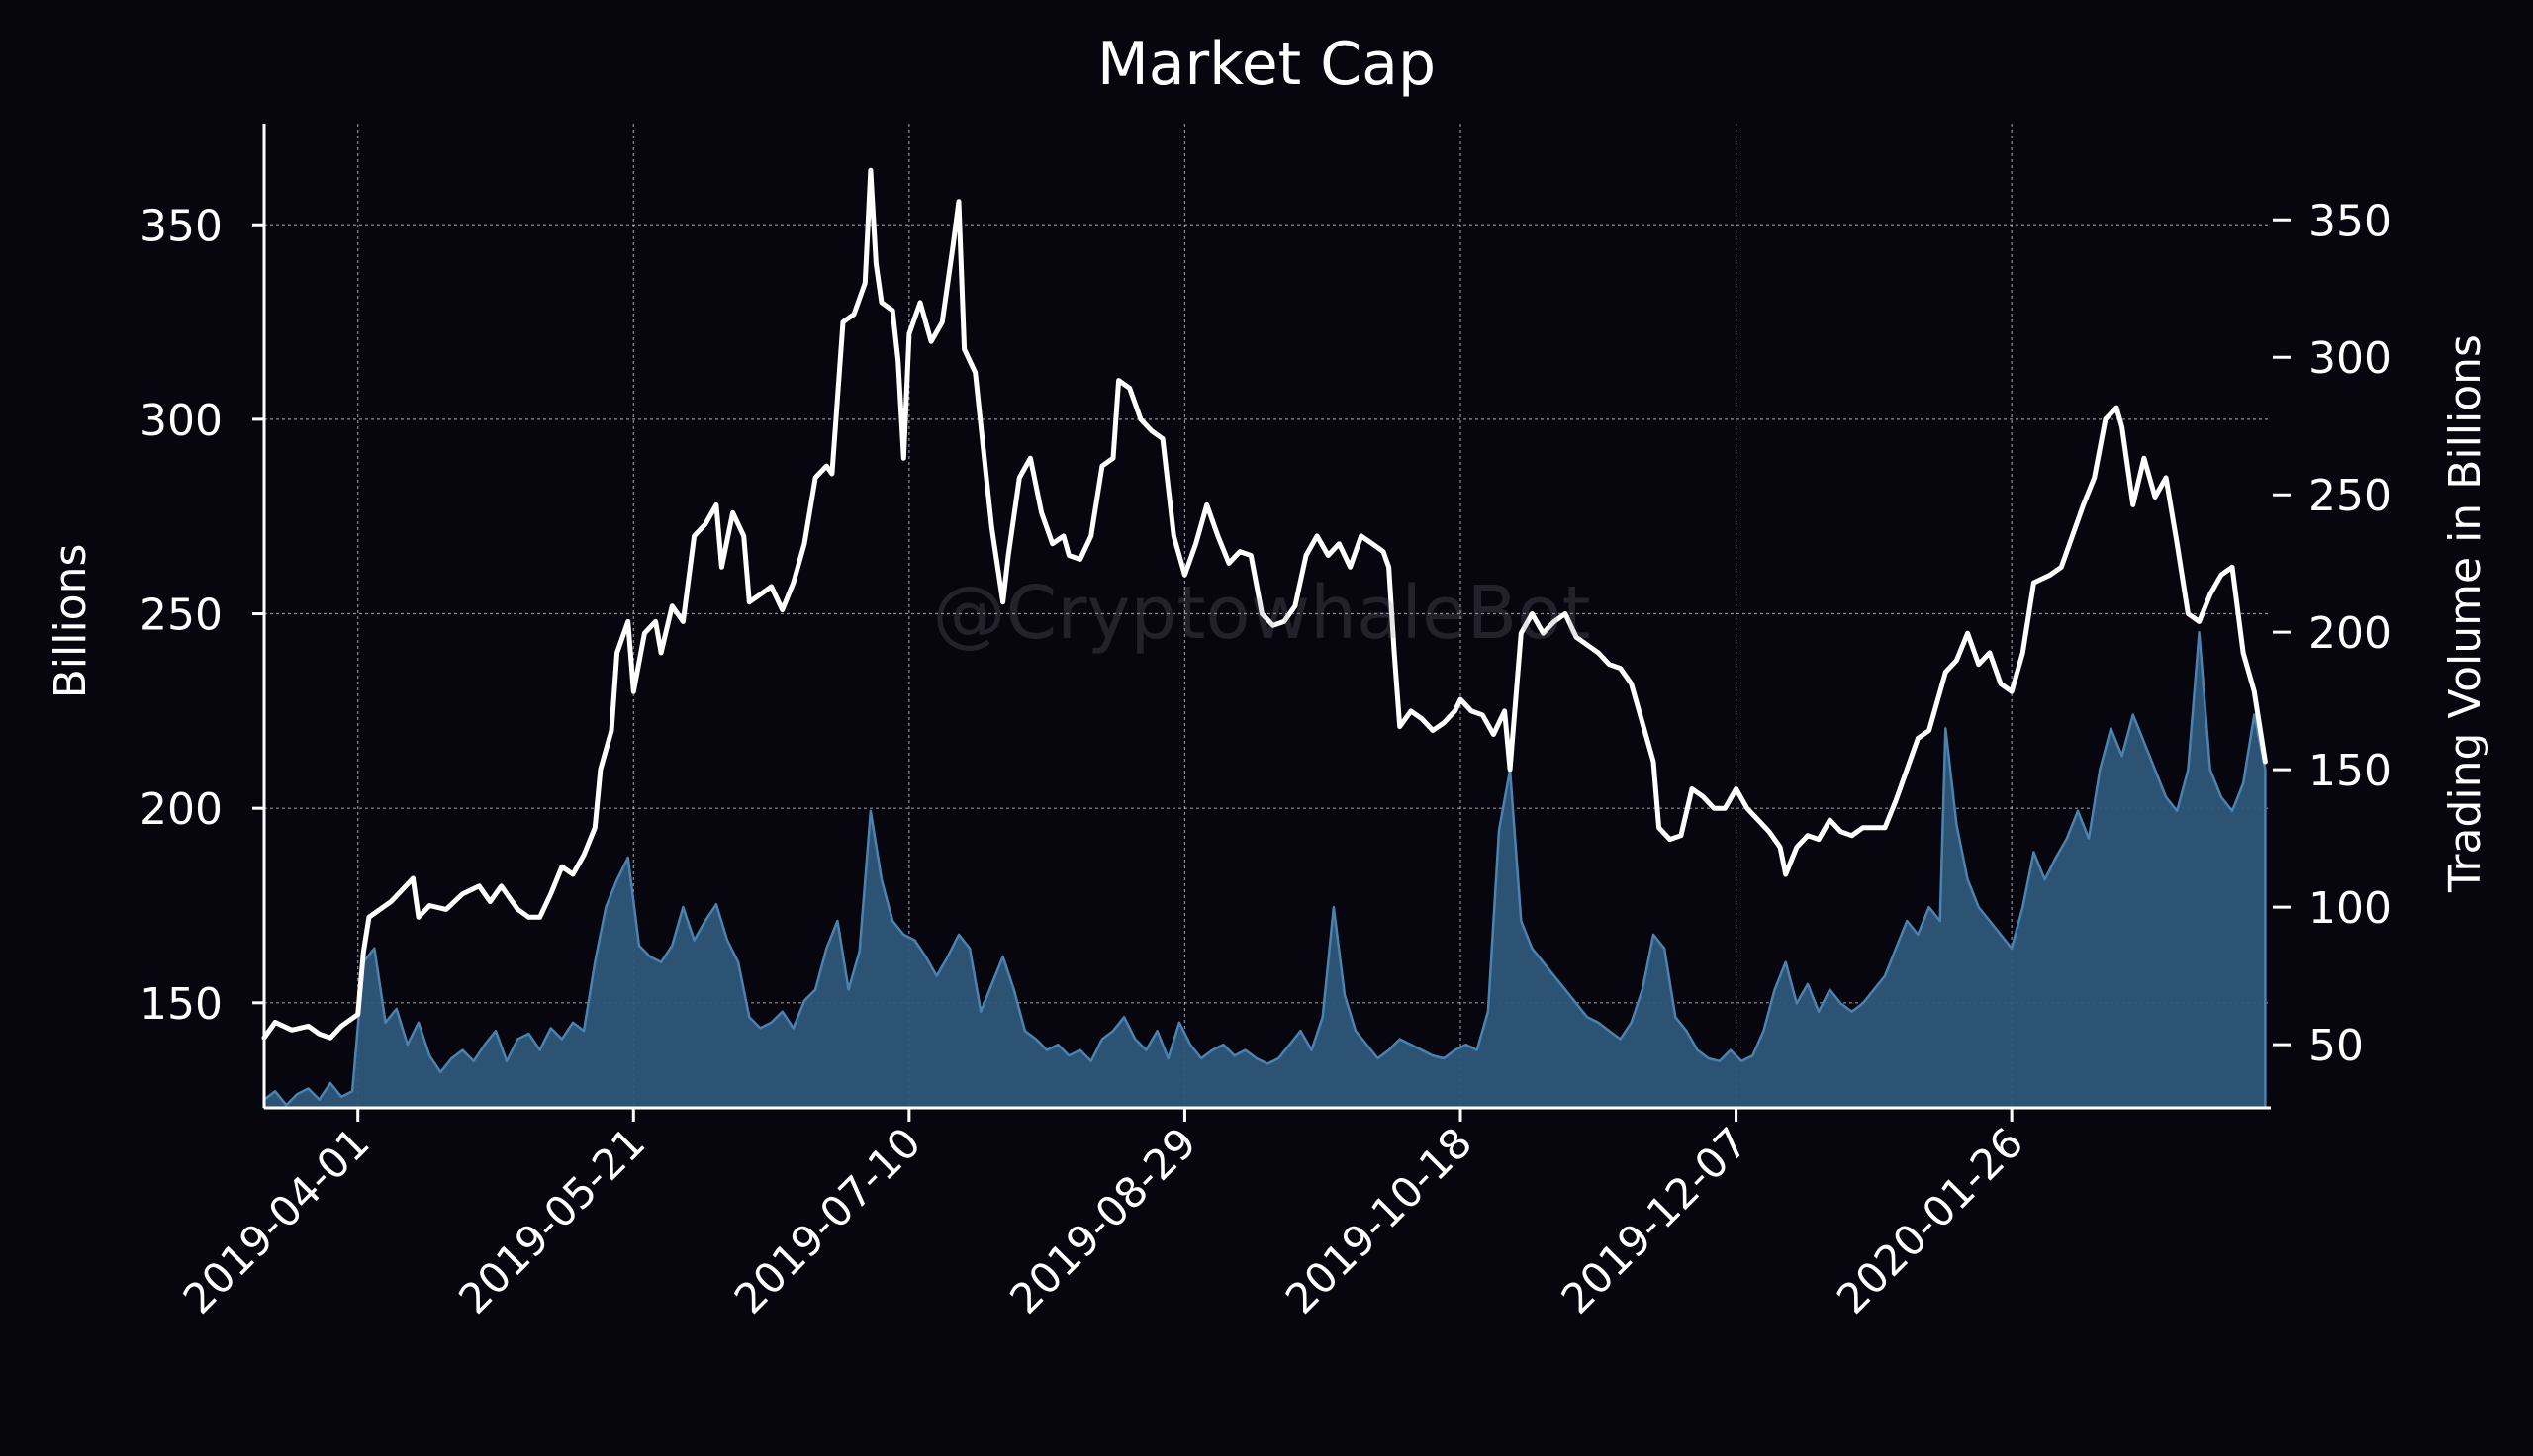 This screenshot has width=2533, height=1456. I want to click on watermark: @CryptowhaleBot, so click(1261, 613).